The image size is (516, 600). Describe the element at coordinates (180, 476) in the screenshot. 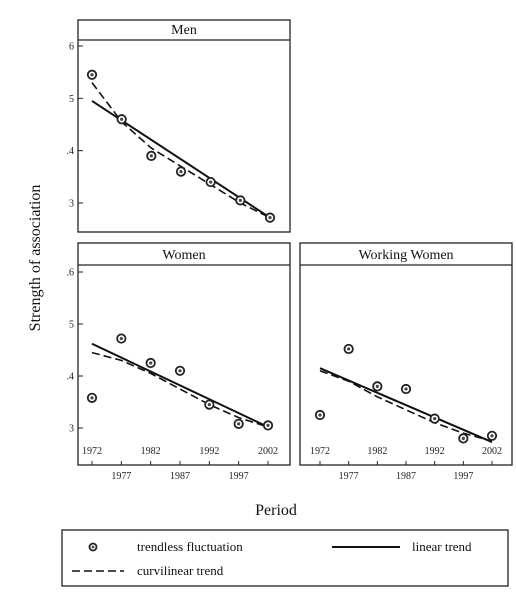

I see `panel-women-x-tick-label-bottom-1: 1987` at that location.